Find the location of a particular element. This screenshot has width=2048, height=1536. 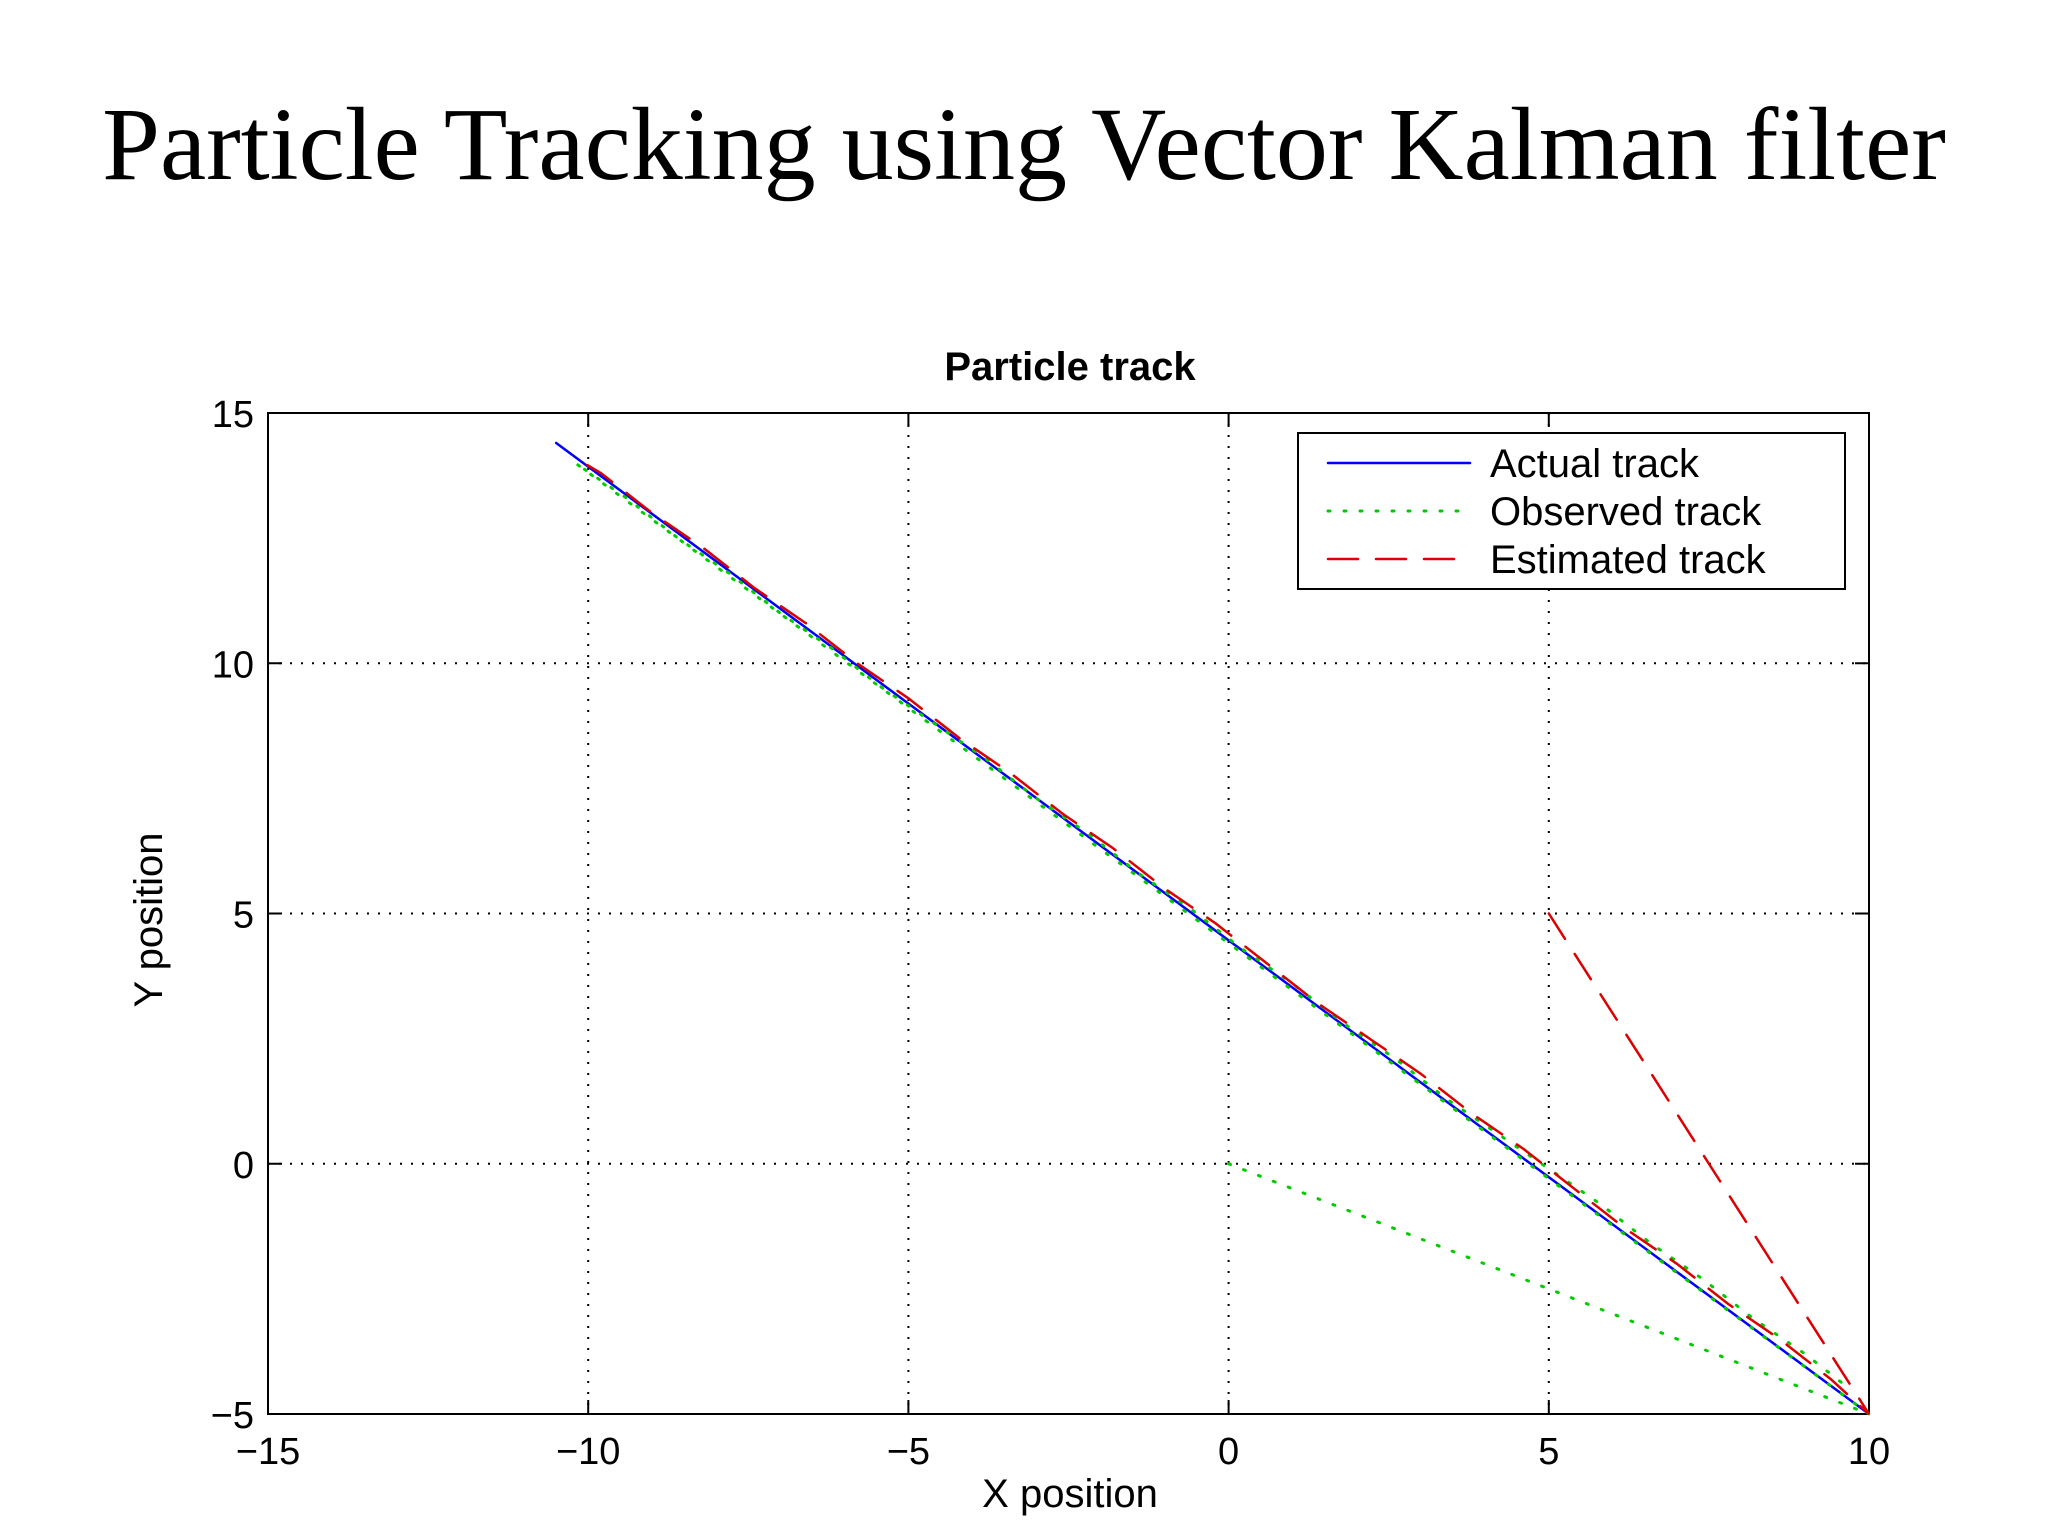

x-tick-label: 0 is located at coordinates (1228, 1452).